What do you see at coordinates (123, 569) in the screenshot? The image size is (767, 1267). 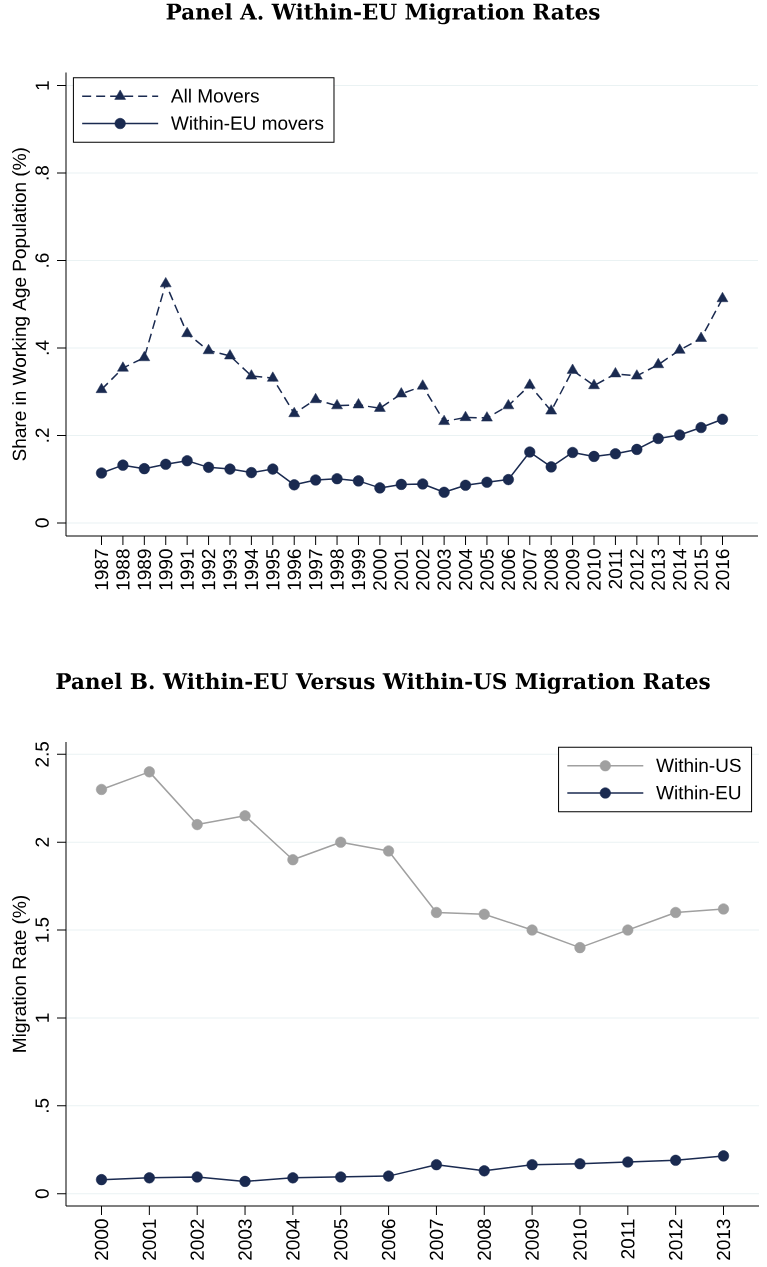 I see `x-tick-label: 1988` at bounding box center [123, 569].